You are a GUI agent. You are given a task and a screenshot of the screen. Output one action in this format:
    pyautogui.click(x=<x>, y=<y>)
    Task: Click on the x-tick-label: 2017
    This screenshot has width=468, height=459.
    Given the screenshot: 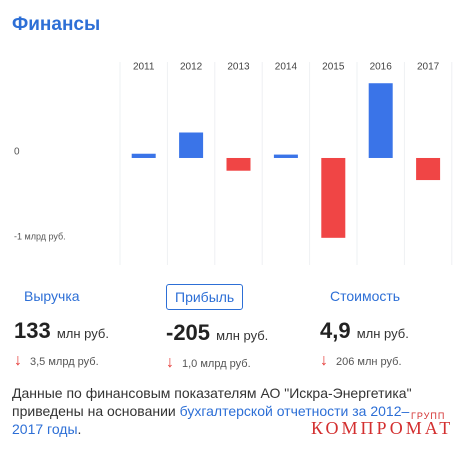 What is the action you would take?
    pyautogui.click(x=428, y=67)
    